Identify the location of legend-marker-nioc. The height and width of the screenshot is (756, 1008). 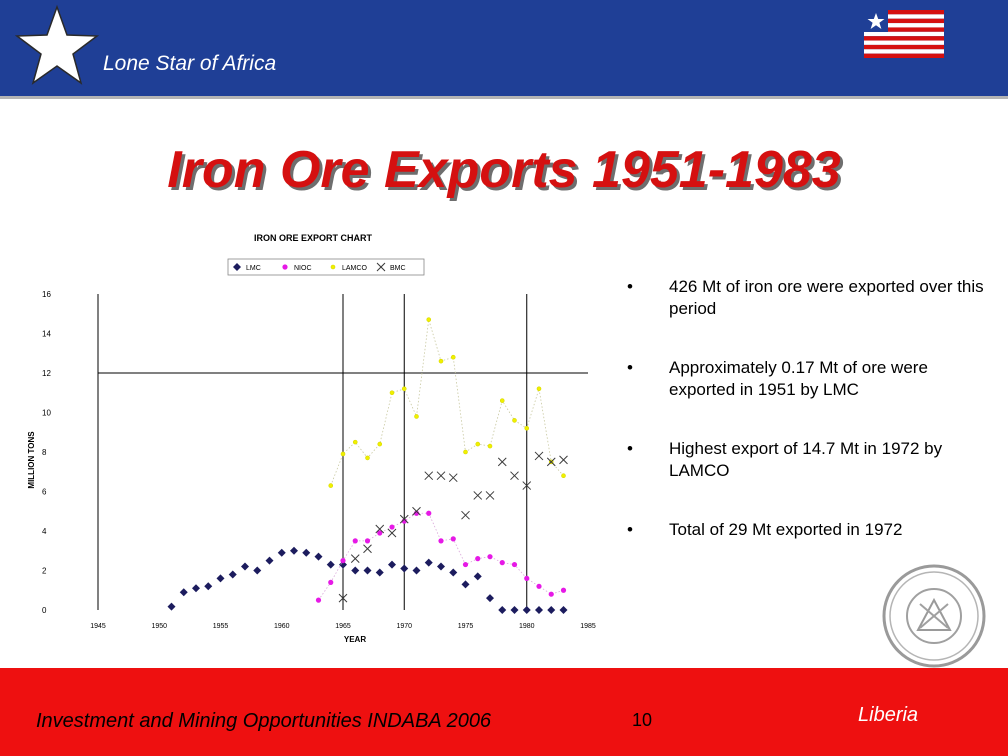
(285, 267).